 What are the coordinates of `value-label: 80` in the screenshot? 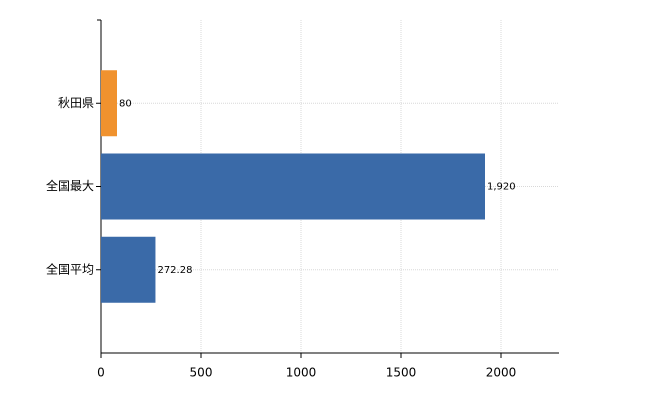 It's located at (125, 103).